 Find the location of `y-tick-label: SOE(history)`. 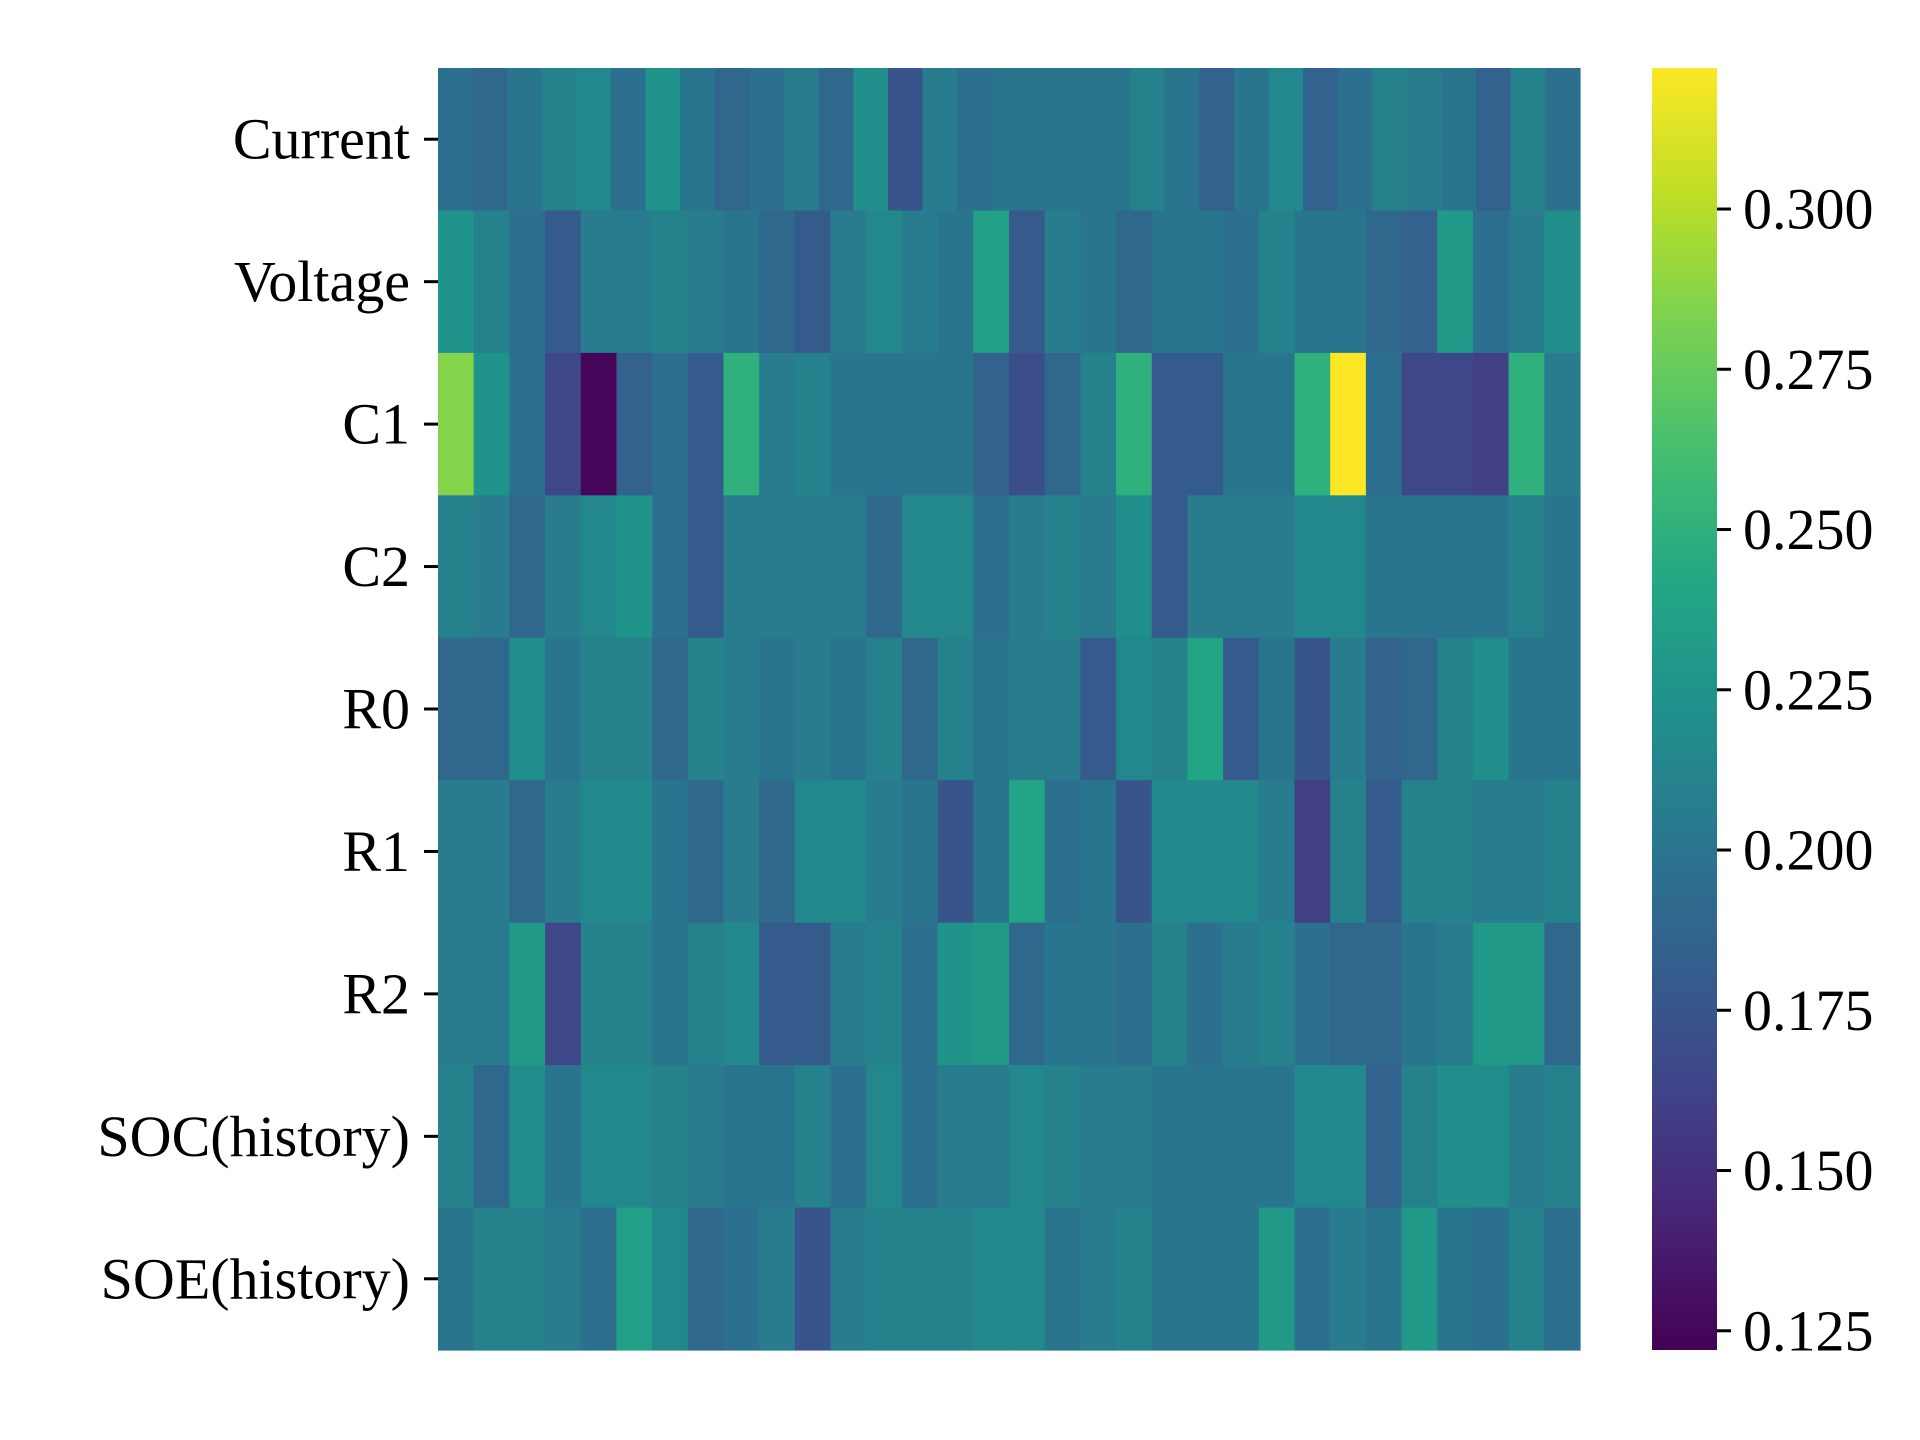

y-tick-label: SOE(history) is located at coordinates (255, 1278).